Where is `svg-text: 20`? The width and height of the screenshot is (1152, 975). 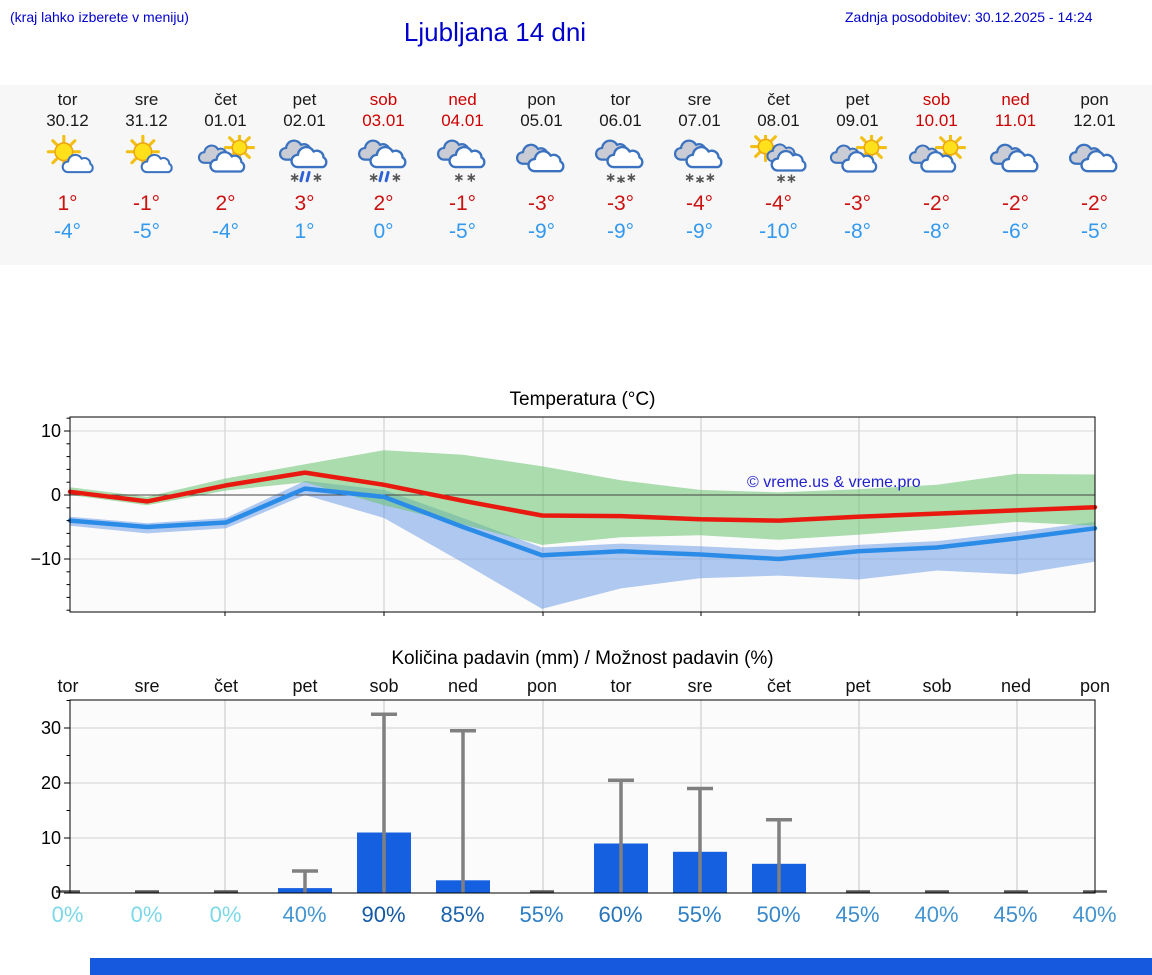 svg-text: 20 is located at coordinates (51, 783).